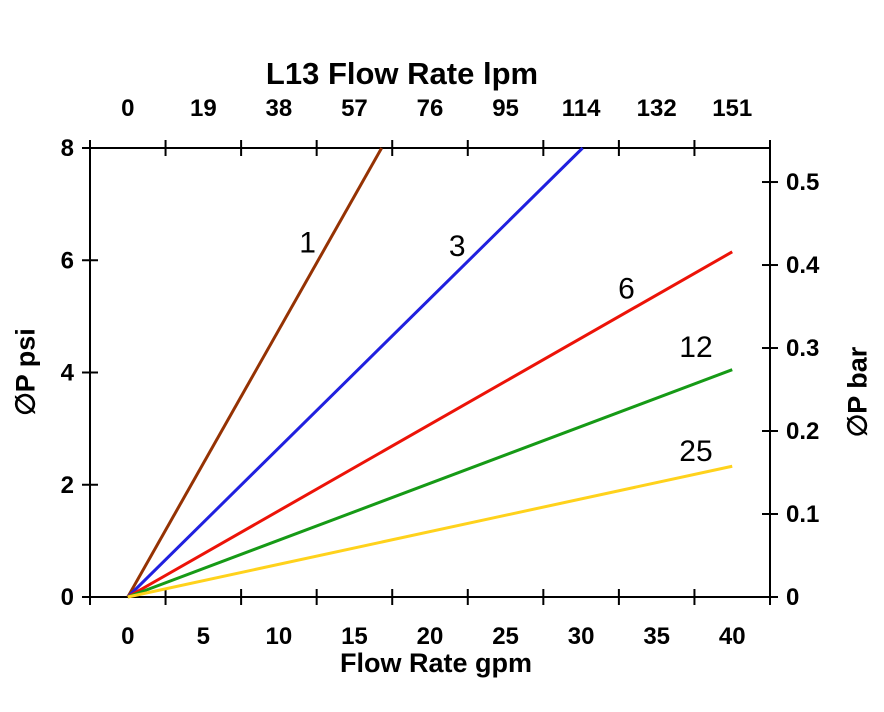 The width and height of the screenshot is (884, 712). What do you see at coordinates (505, 108) in the screenshot?
I see `top-tick-label: 95` at bounding box center [505, 108].